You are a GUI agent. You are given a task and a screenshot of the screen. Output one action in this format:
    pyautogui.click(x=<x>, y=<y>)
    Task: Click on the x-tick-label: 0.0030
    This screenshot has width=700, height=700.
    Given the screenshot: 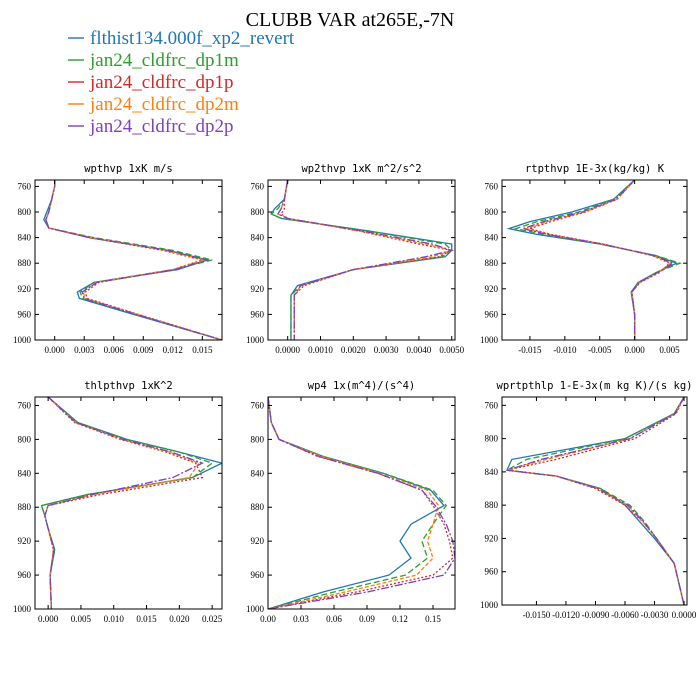 What is the action you would take?
    pyautogui.click(x=386, y=350)
    